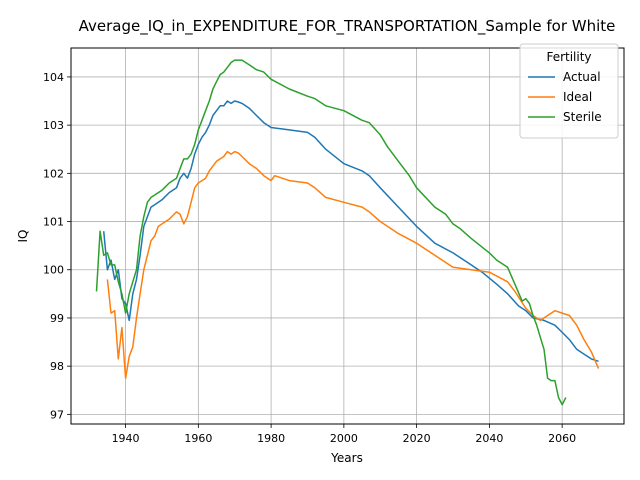 Image resolution: width=640 pixels, height=480 pixels. Describe the element at coordinates (568, 57) in the screenshot. I see `legend-title: Fertility` at that location.